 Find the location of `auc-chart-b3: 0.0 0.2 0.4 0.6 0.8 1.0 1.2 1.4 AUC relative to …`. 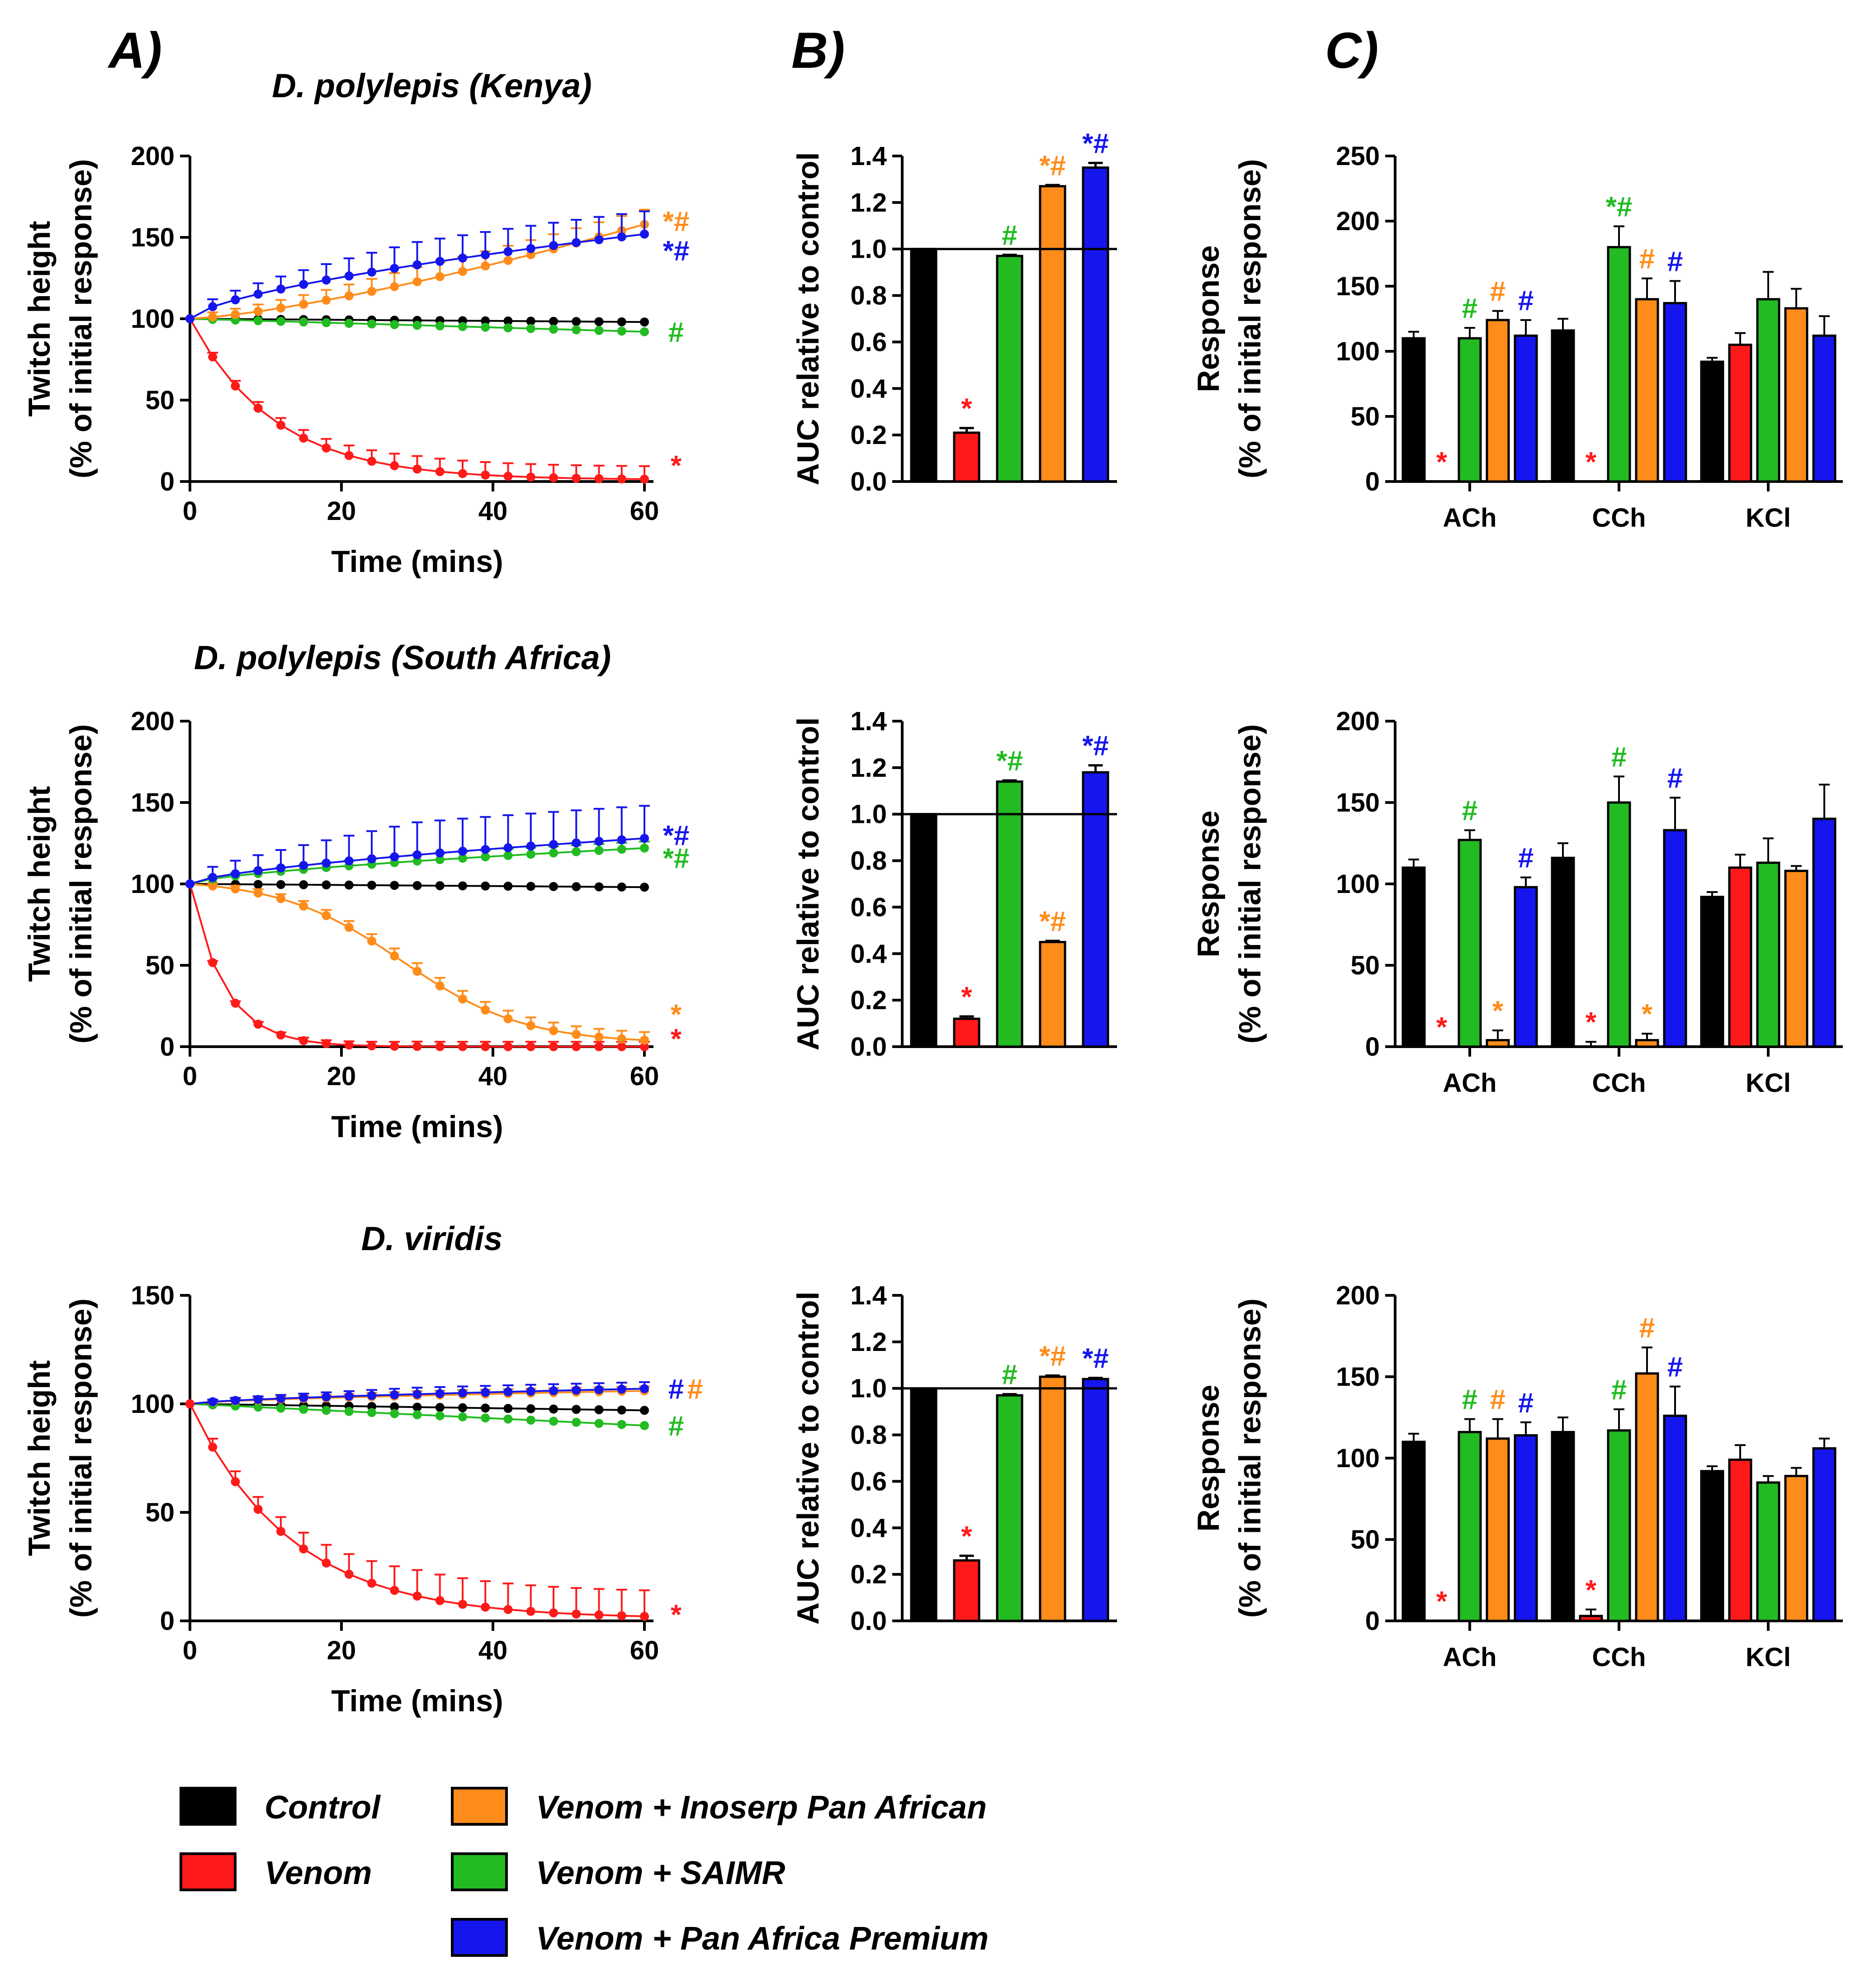

auc-chart-b3: 0.0 0.2 0.4 0.6 0.8 1.0 1.2 1.4 AUC relative to … is located at coordinates (954, 1458).